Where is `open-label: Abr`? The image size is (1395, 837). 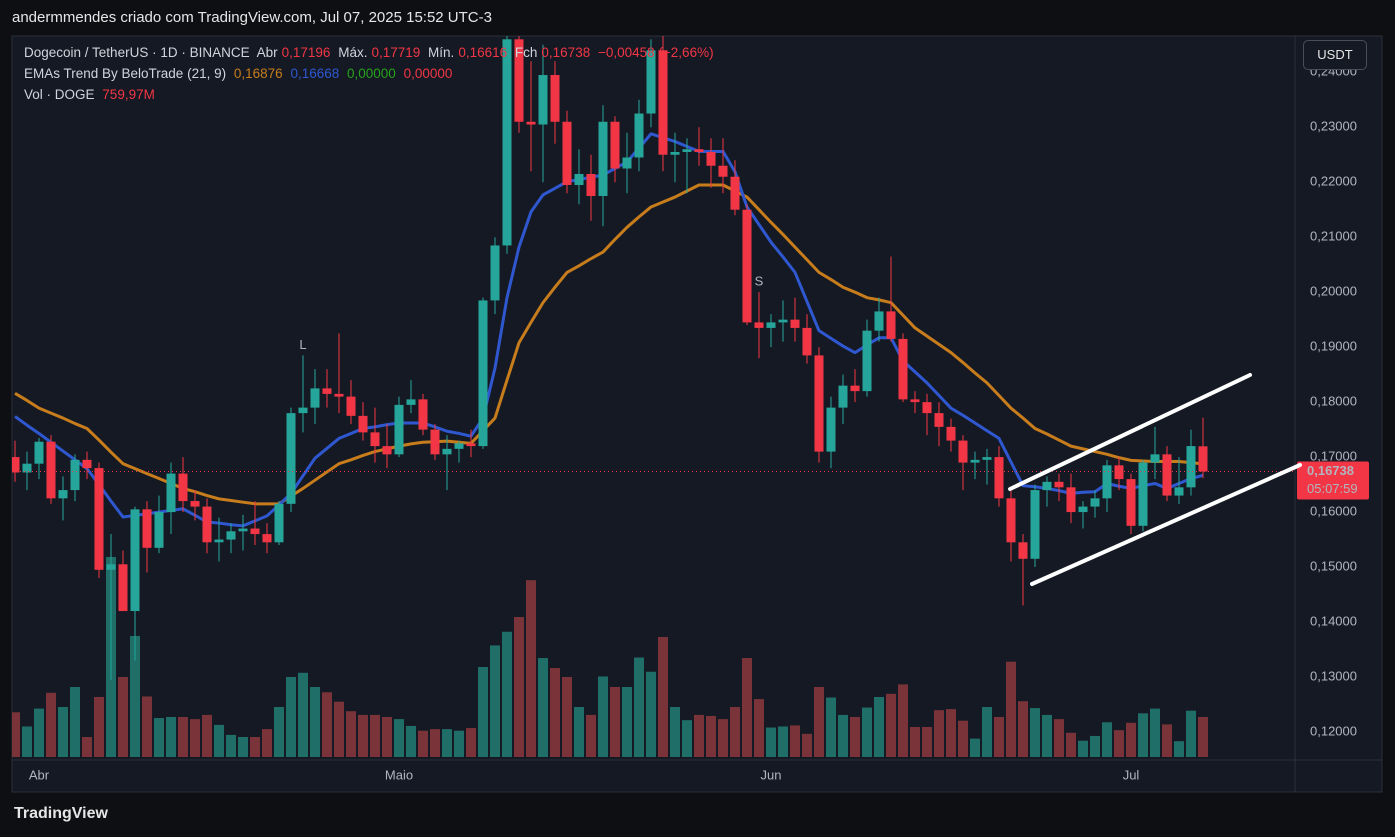 open-label: Abr is located at coordinates (267, 52).